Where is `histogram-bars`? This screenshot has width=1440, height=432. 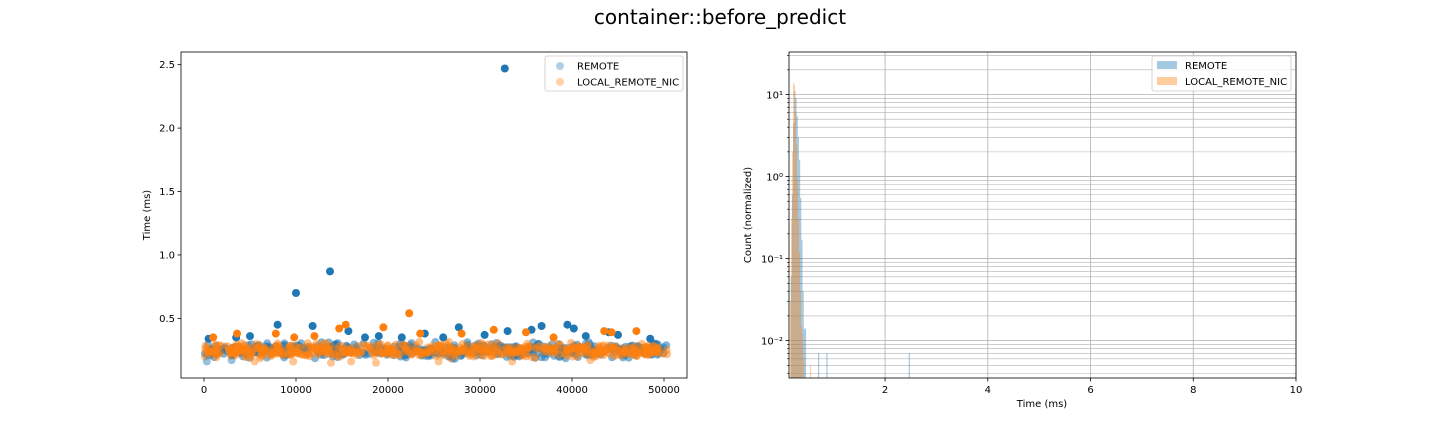 histogram-bars is located at coordinates (850, 230).